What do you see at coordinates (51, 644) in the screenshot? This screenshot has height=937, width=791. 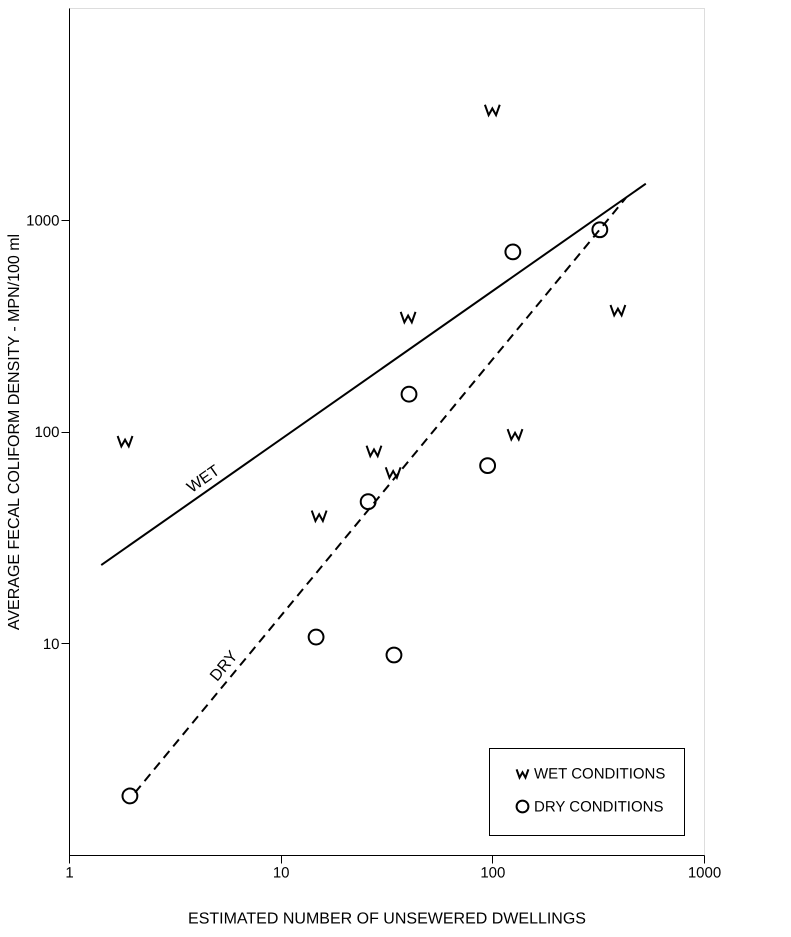 I see `y-tick-label: 10` at bounding box center [51, 644].